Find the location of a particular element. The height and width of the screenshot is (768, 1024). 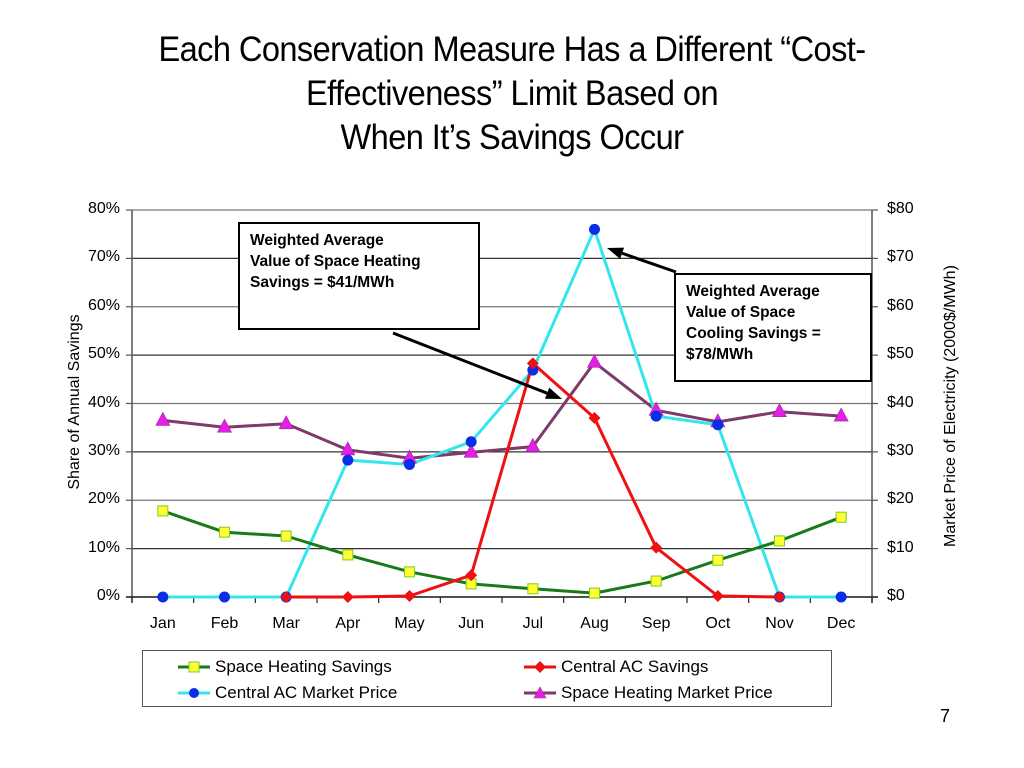

x-tick-label: Dec is located at coordinates (841, 623).